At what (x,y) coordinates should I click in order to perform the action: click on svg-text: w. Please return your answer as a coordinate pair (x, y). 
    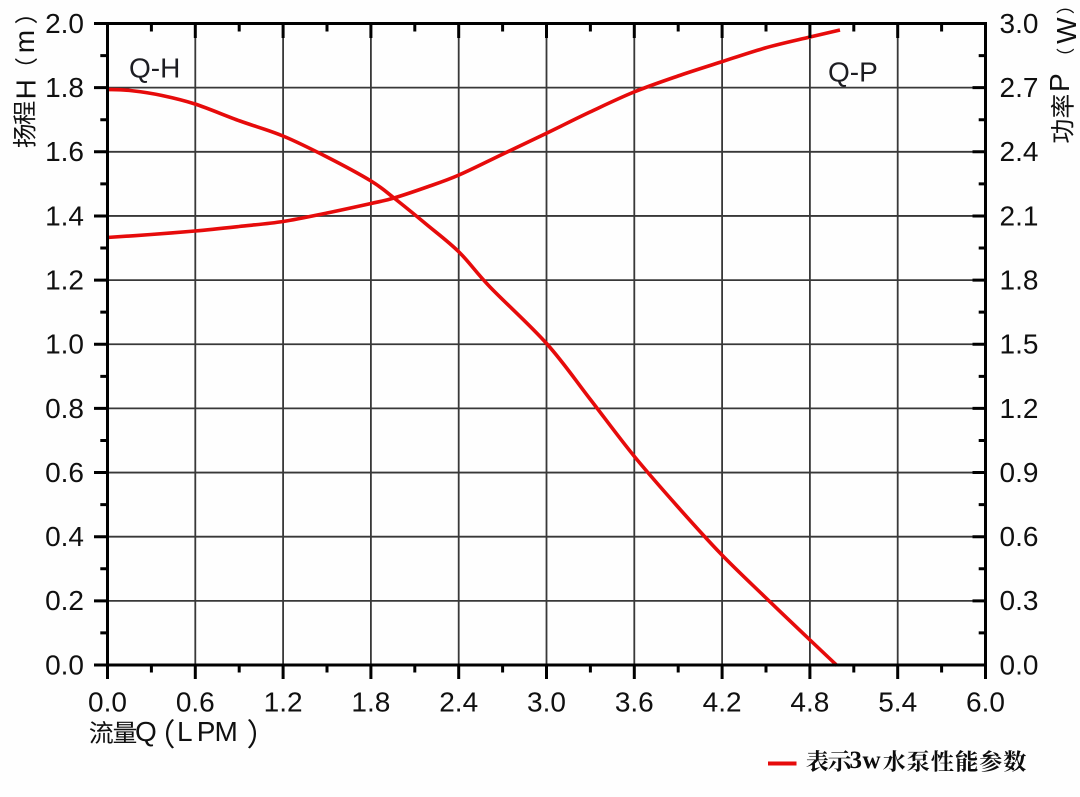
    Looking at the image, I should click on (872, 760).